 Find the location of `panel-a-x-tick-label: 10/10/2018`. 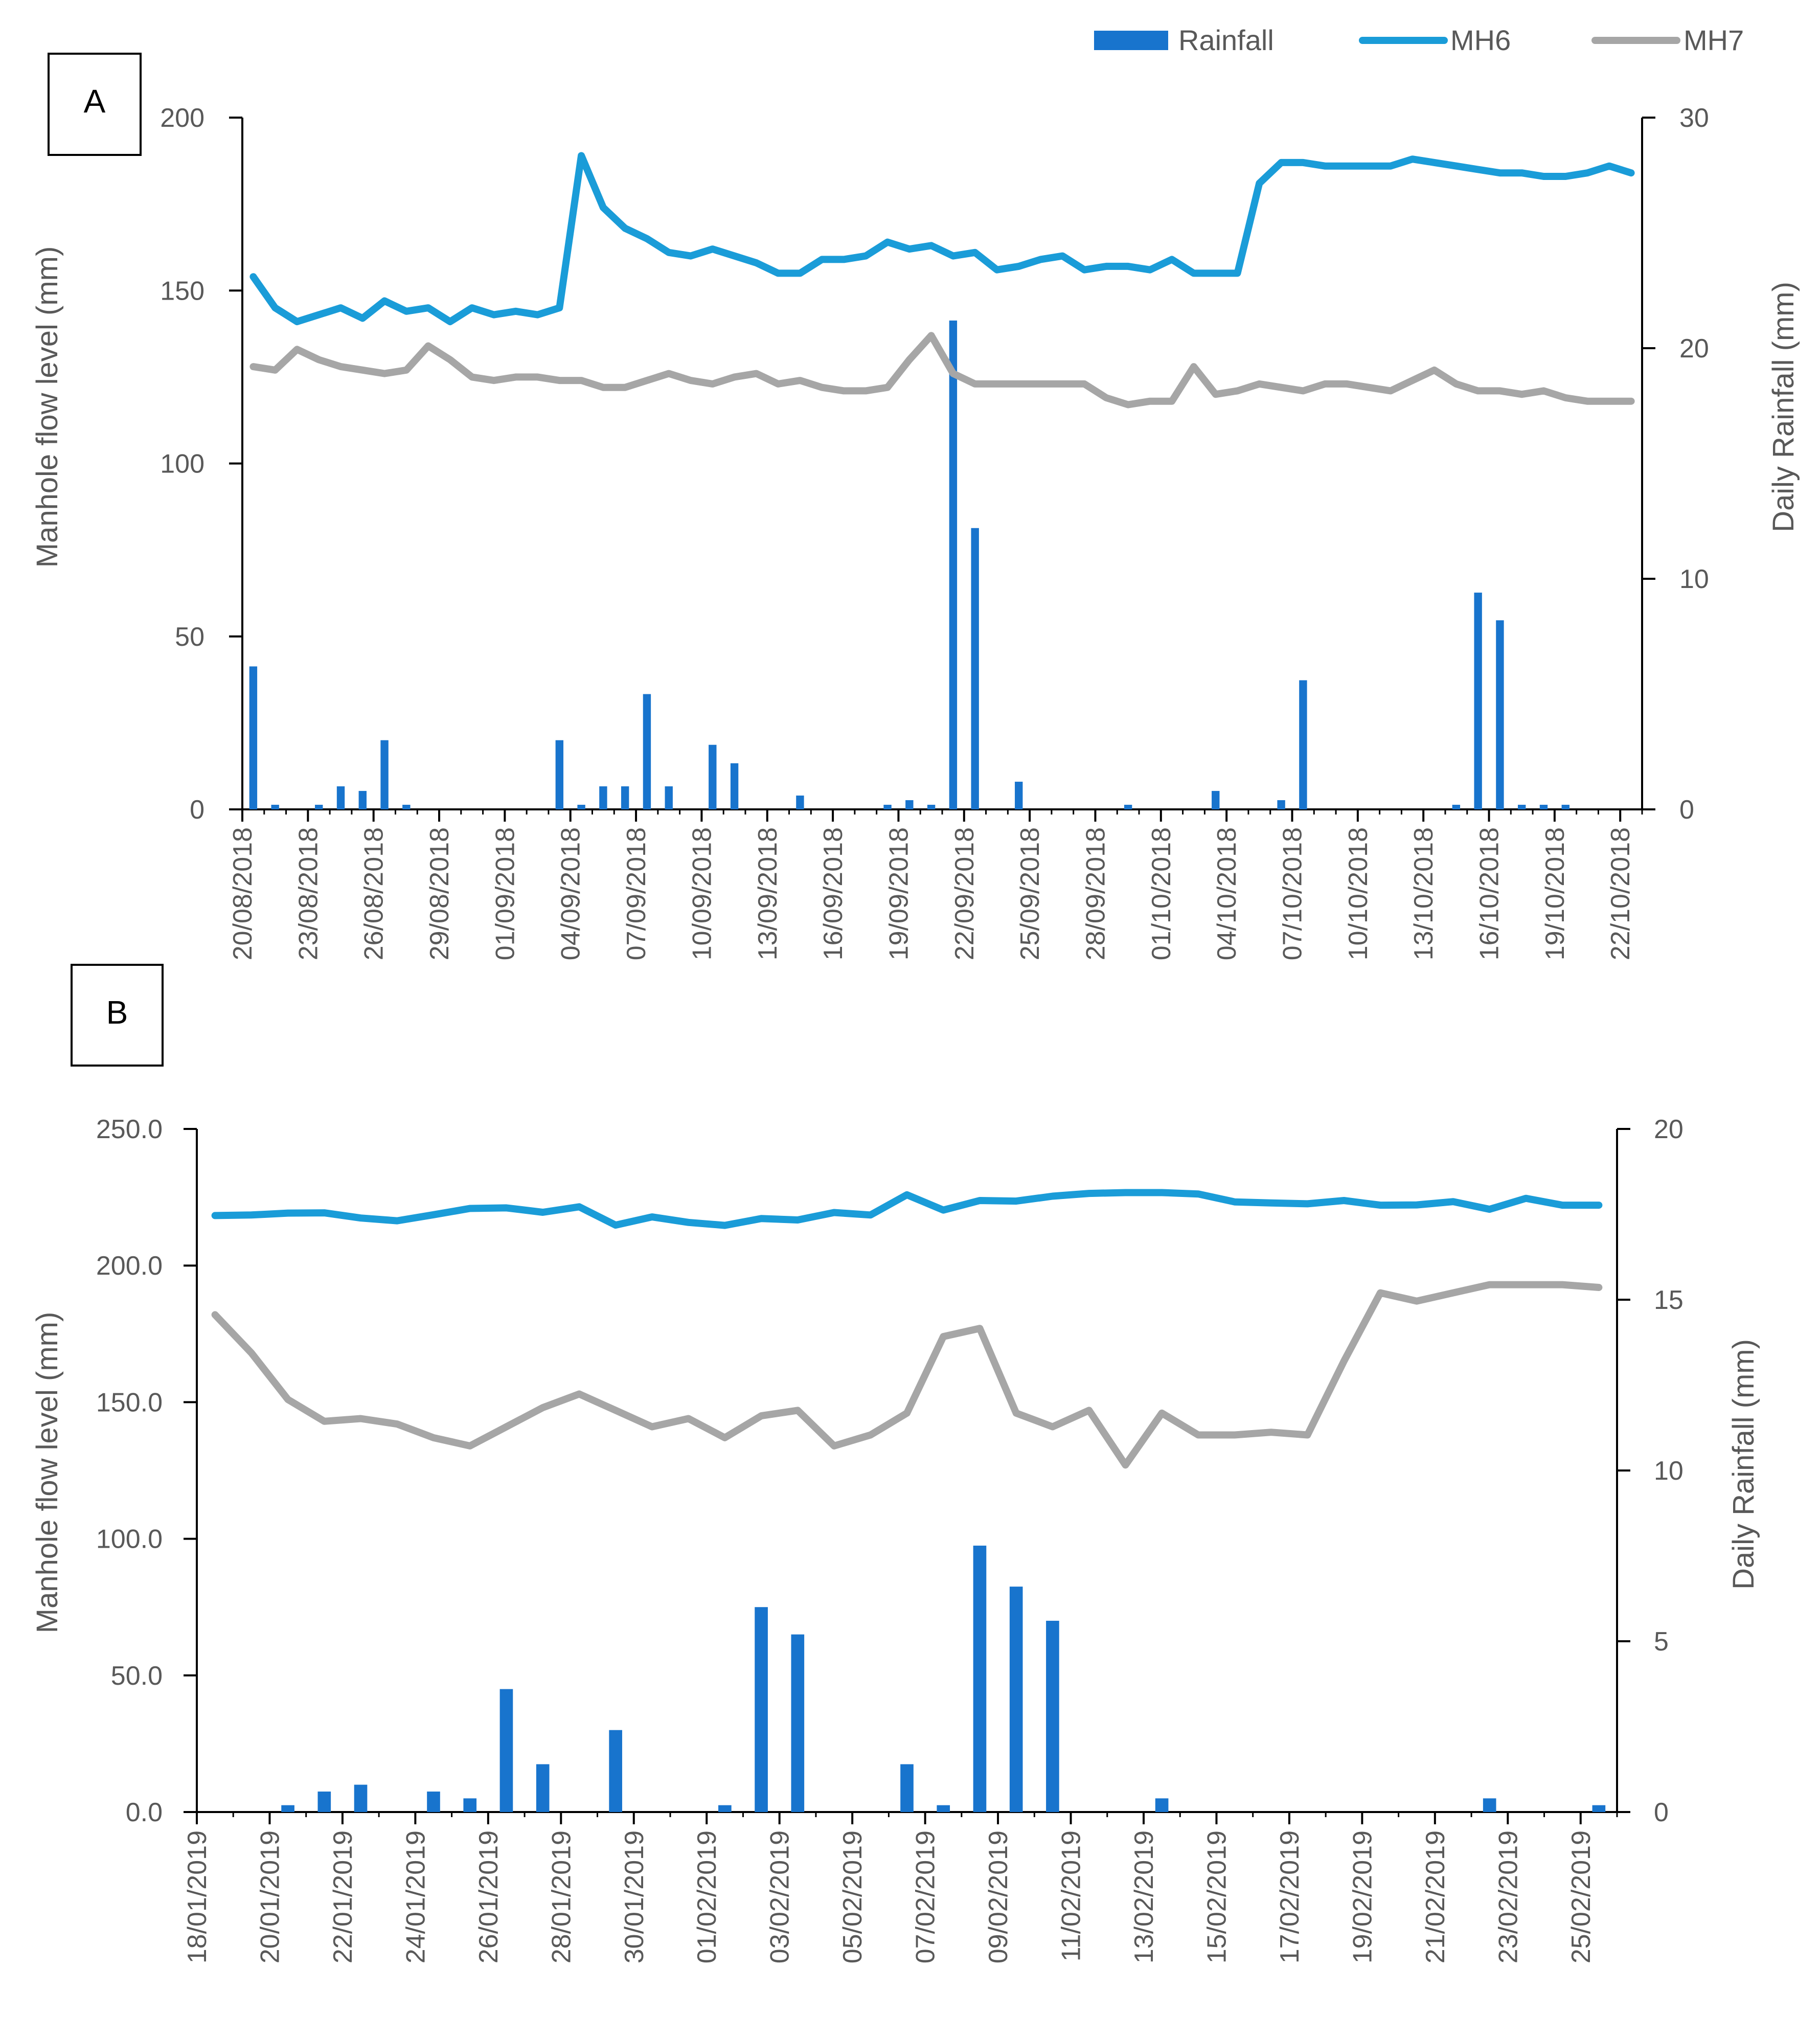

panel-a-x-tick-label: 10/10/2018 is located at coordinates (1358, 893).